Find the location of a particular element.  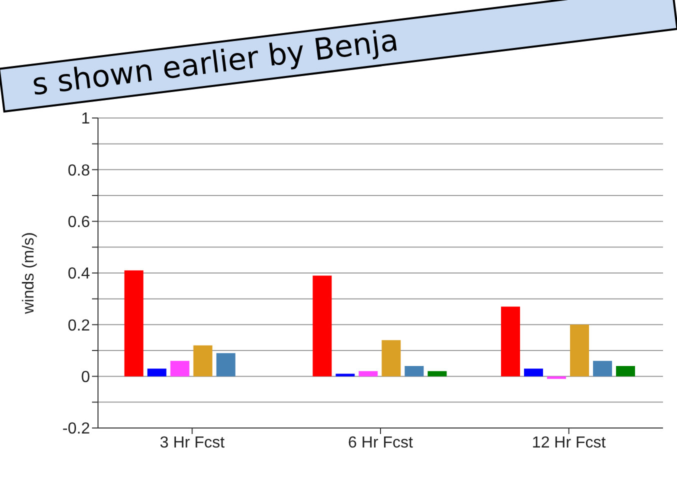

y-tick-label: 0 is located at coordinates (85, 377).